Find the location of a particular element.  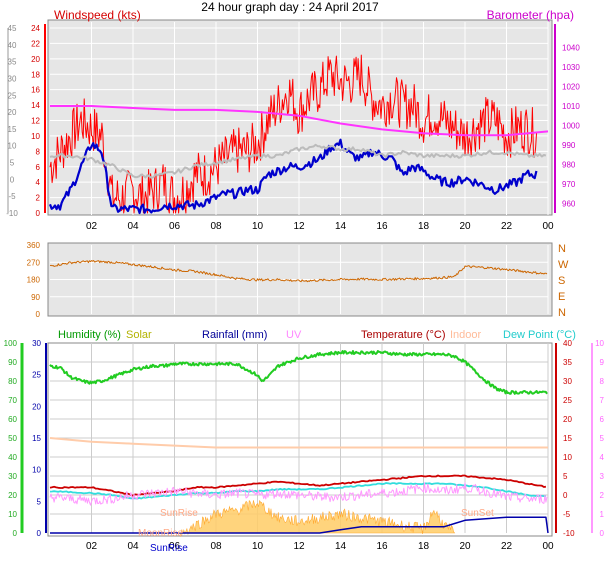

rainfall-tick-label: 5 is located at coordinates (39, 501).